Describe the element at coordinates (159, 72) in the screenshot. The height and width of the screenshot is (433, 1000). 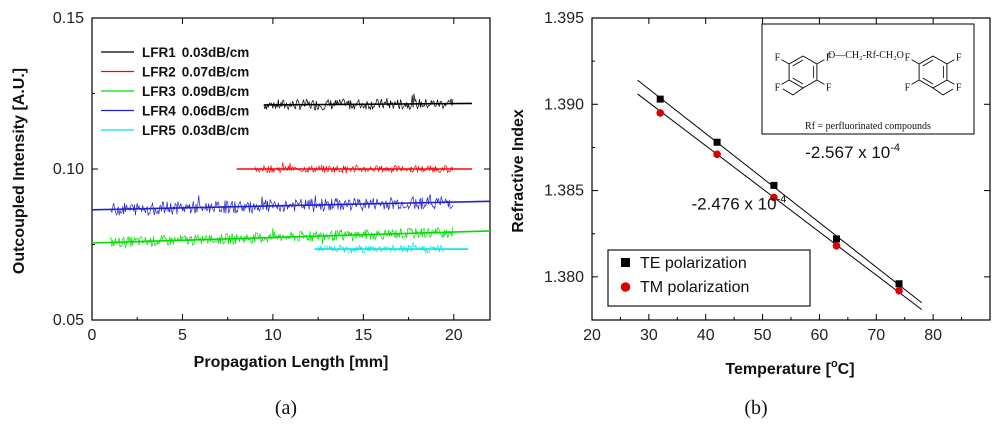
I see `legend-name: LFR2` at that location.